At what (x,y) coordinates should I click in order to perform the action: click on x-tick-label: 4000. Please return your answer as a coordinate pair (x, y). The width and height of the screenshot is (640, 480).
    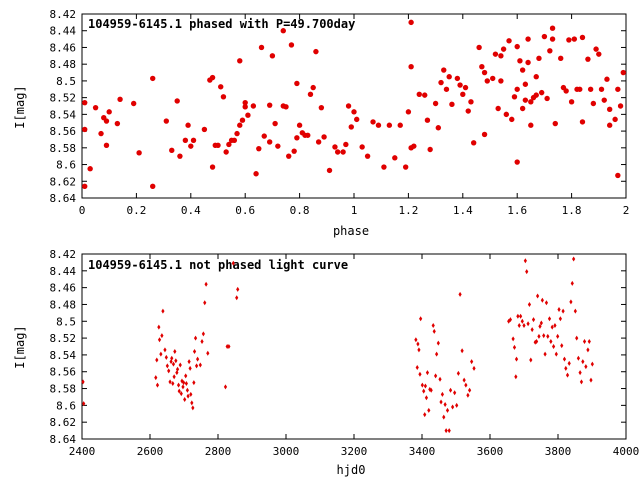
    Looking at the image, I should click on (626, 451).